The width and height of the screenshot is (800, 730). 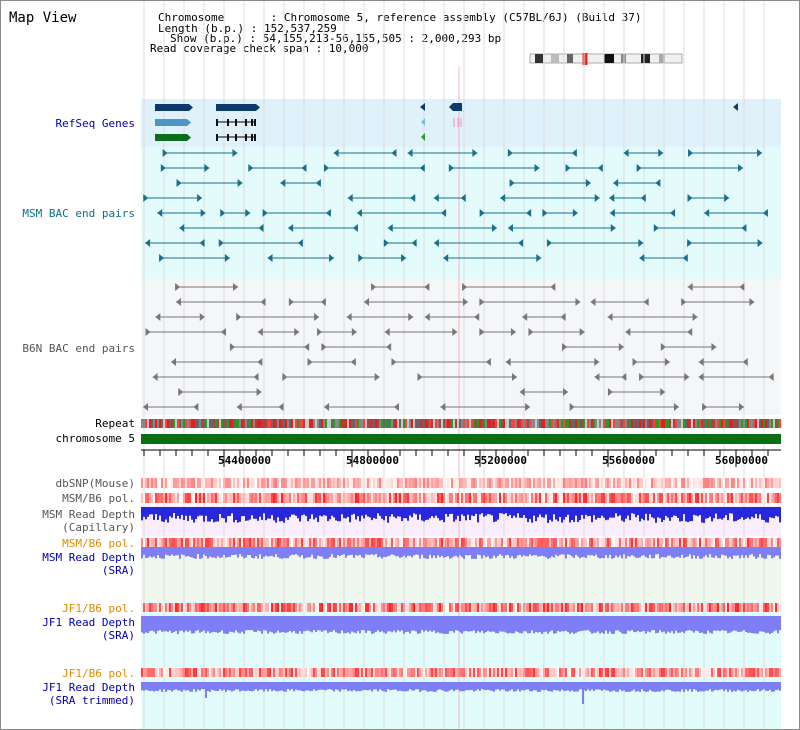 I want to click on label-jf1-b6-pol: JF1/B6 pol., so click(x=98, y=608).